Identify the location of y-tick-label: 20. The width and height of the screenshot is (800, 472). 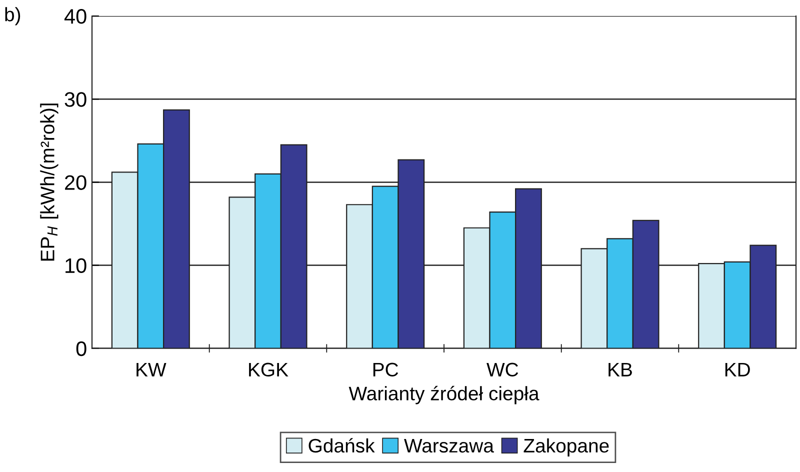
(75, 182).